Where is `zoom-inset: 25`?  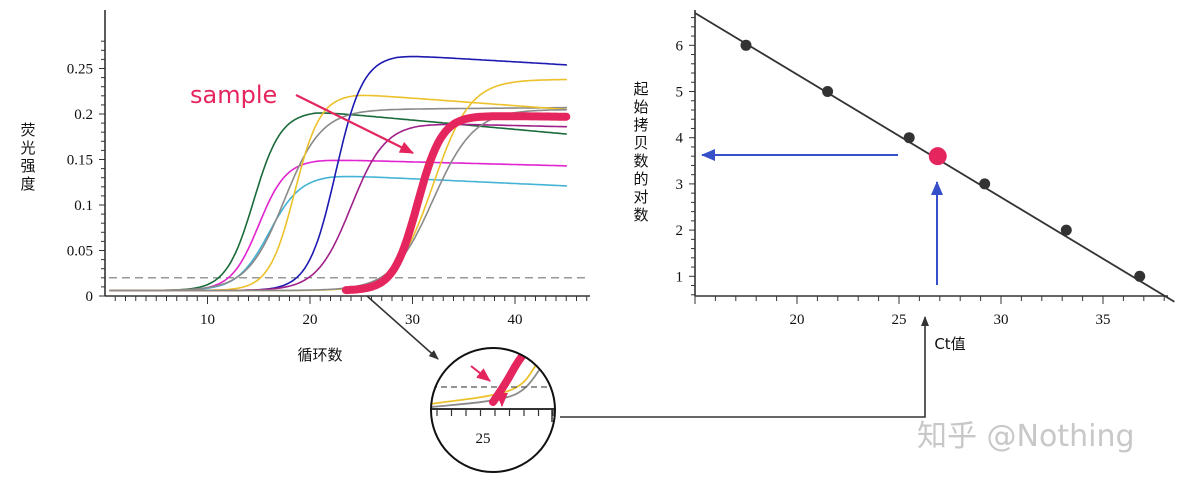
zoom-inset: 25 is located at coordinates (493, 410).